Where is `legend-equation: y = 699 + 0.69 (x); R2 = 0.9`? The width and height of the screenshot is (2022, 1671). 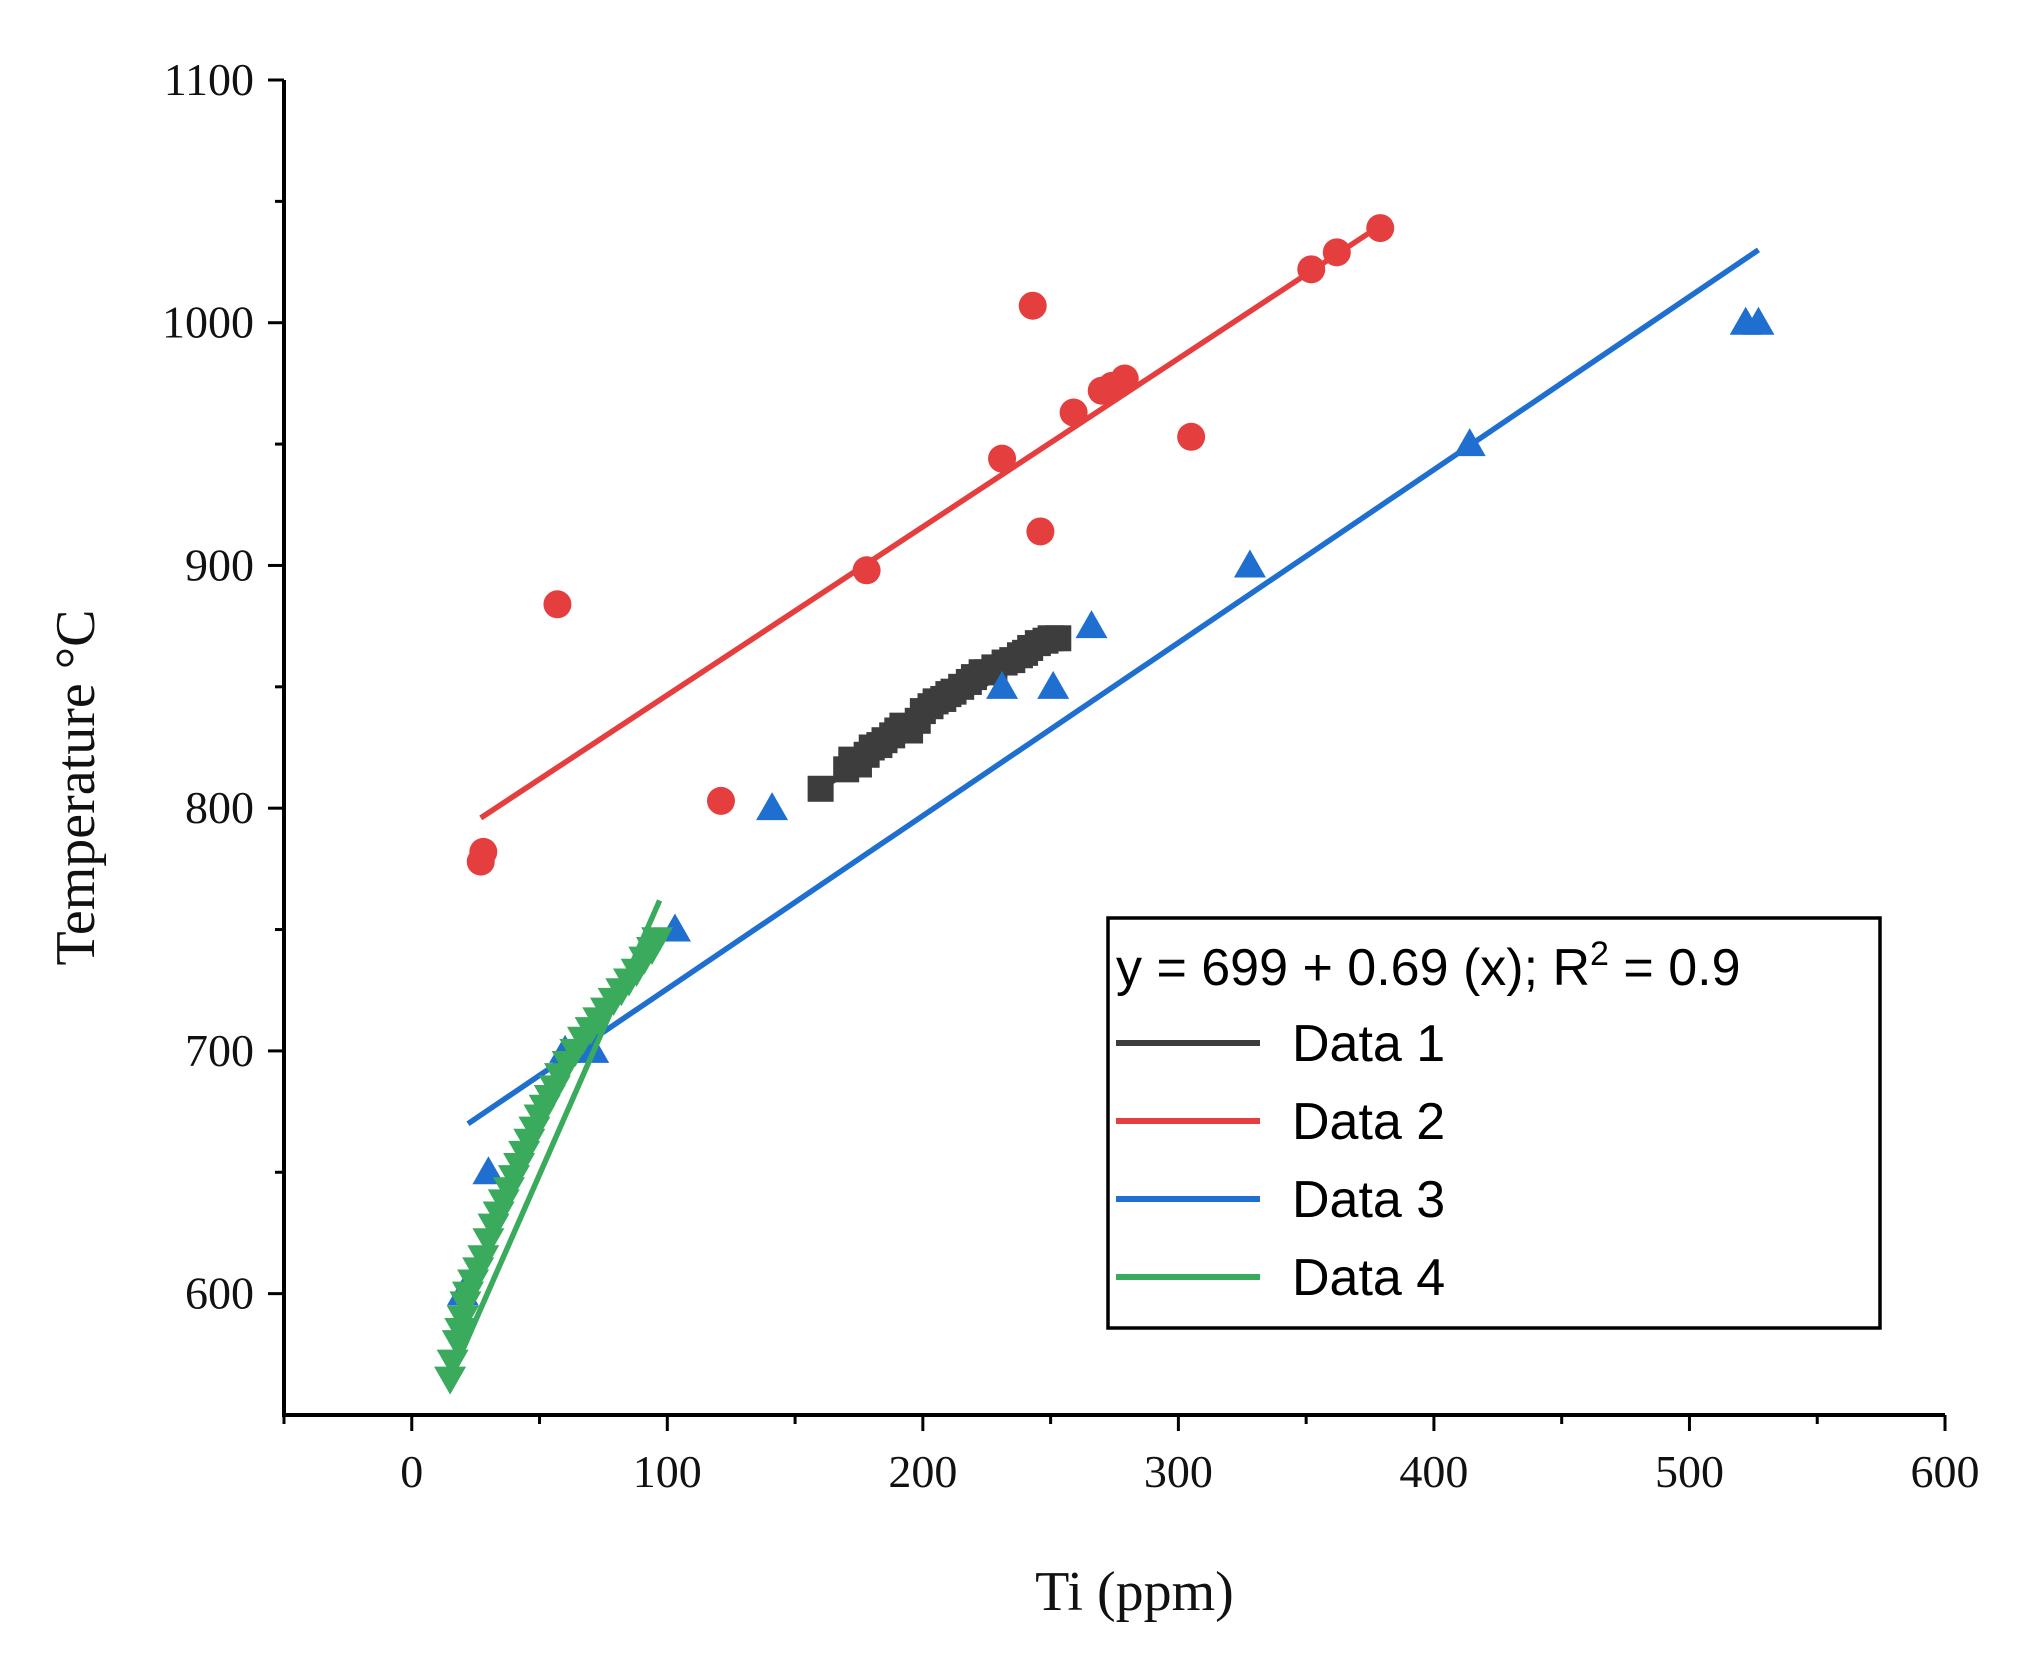 legend-equation: y = 699 + 0.69 (x); R2 = 0.9 is located at coordinates (1428, 966).